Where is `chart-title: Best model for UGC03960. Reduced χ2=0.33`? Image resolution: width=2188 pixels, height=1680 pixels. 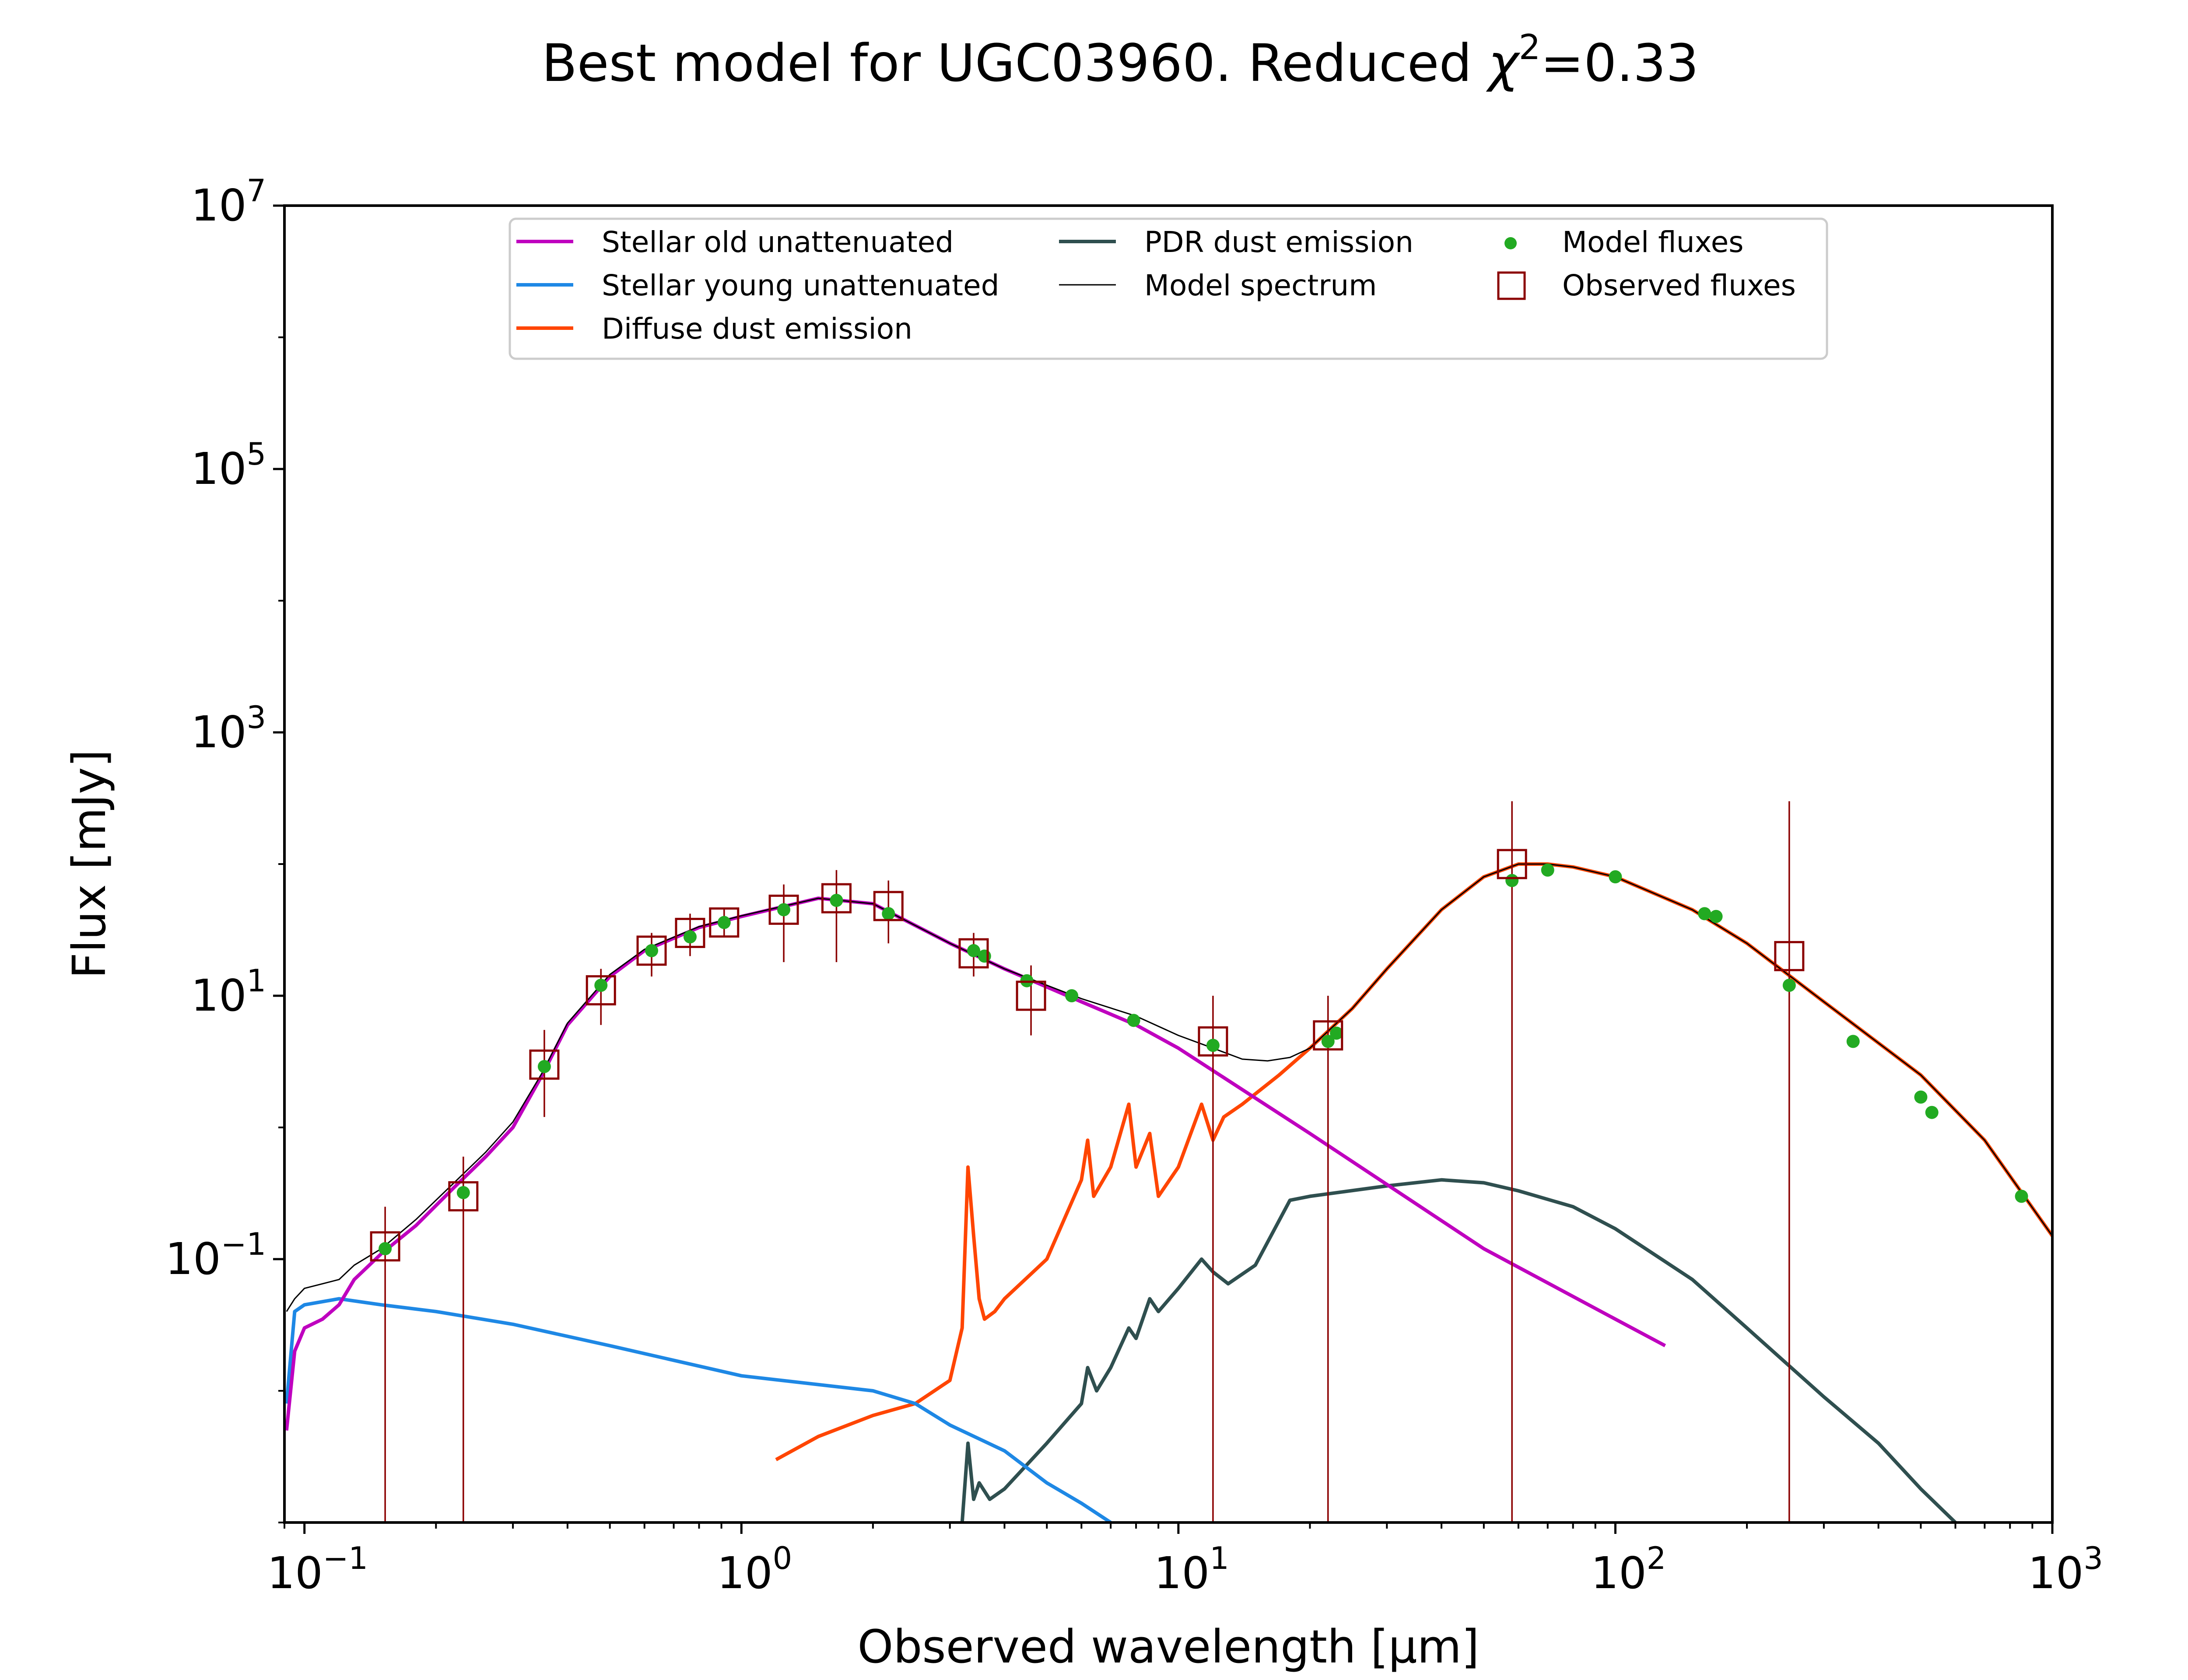
chart-title: Best model for UGC03960. Reduced χ2=0.33 is located at coordinates (1120, 60).